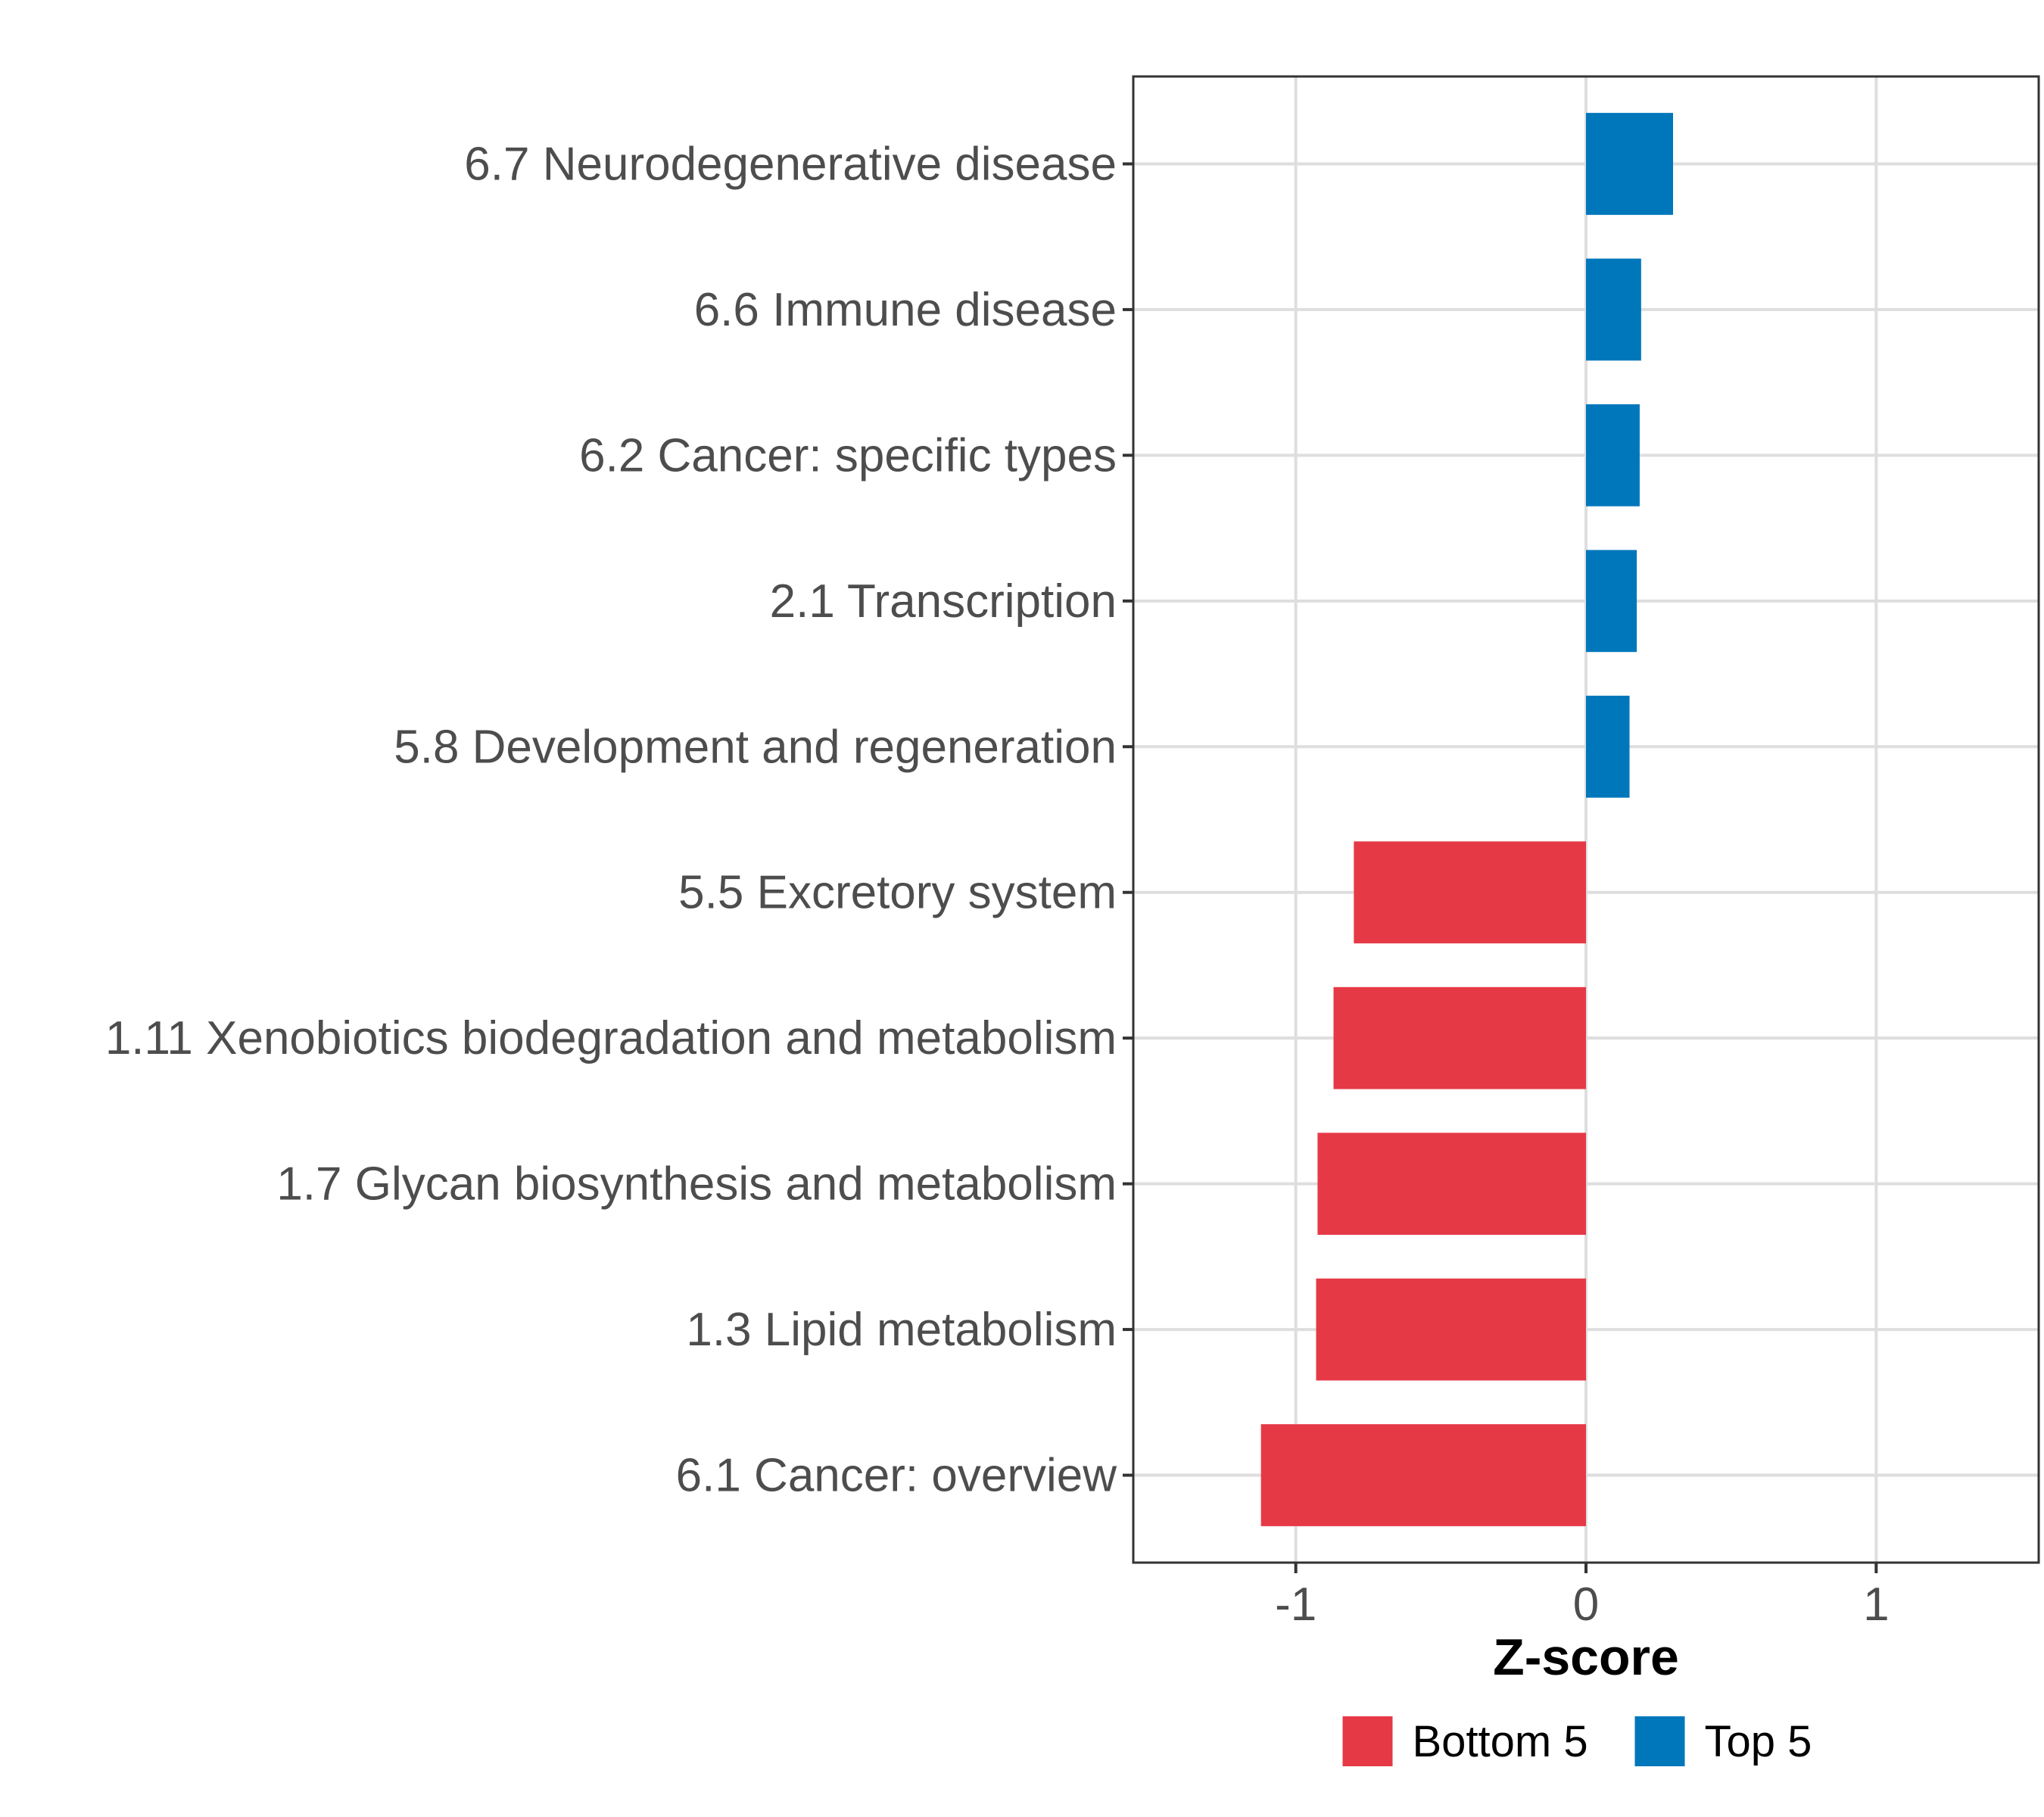 The width and height of the screenshot is (2044, 1817). Describe the element at coordinates (1586, 1605) in the screenshot. I see `x-tick-label: 0` at that location.